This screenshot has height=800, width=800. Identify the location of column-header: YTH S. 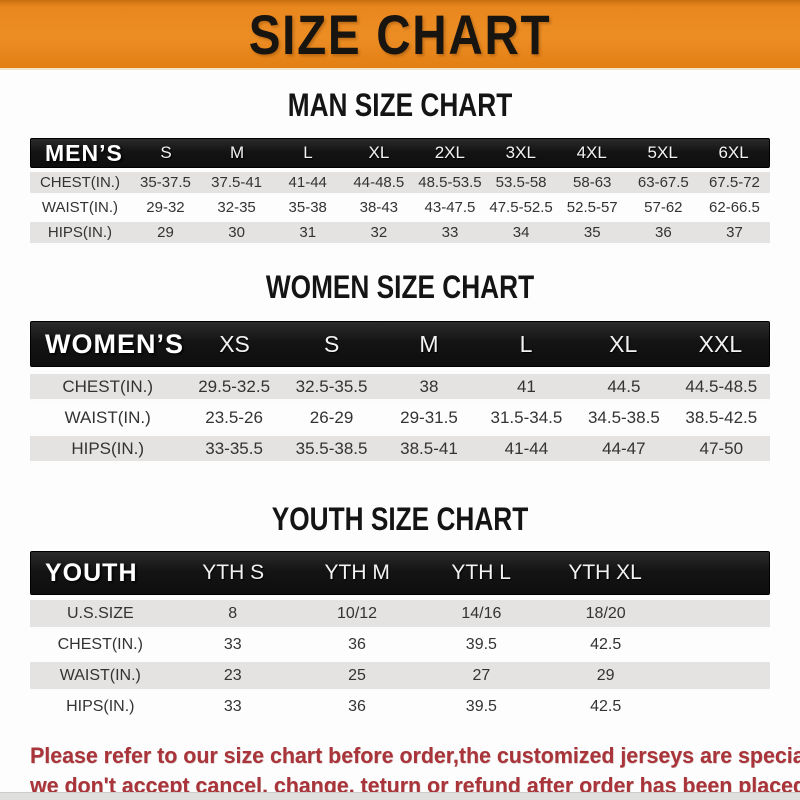
(233, 572).